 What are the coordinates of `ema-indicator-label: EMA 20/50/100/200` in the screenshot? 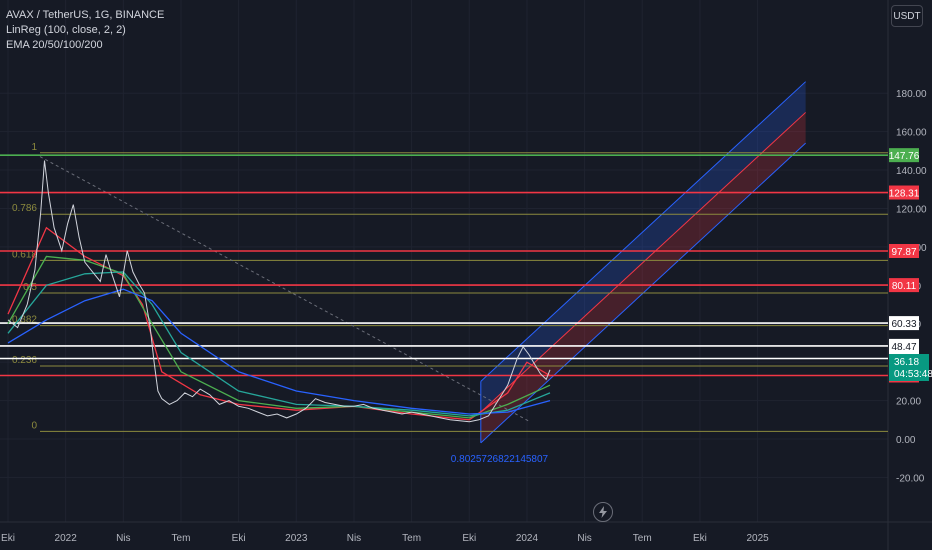 It's located at (54, 45).